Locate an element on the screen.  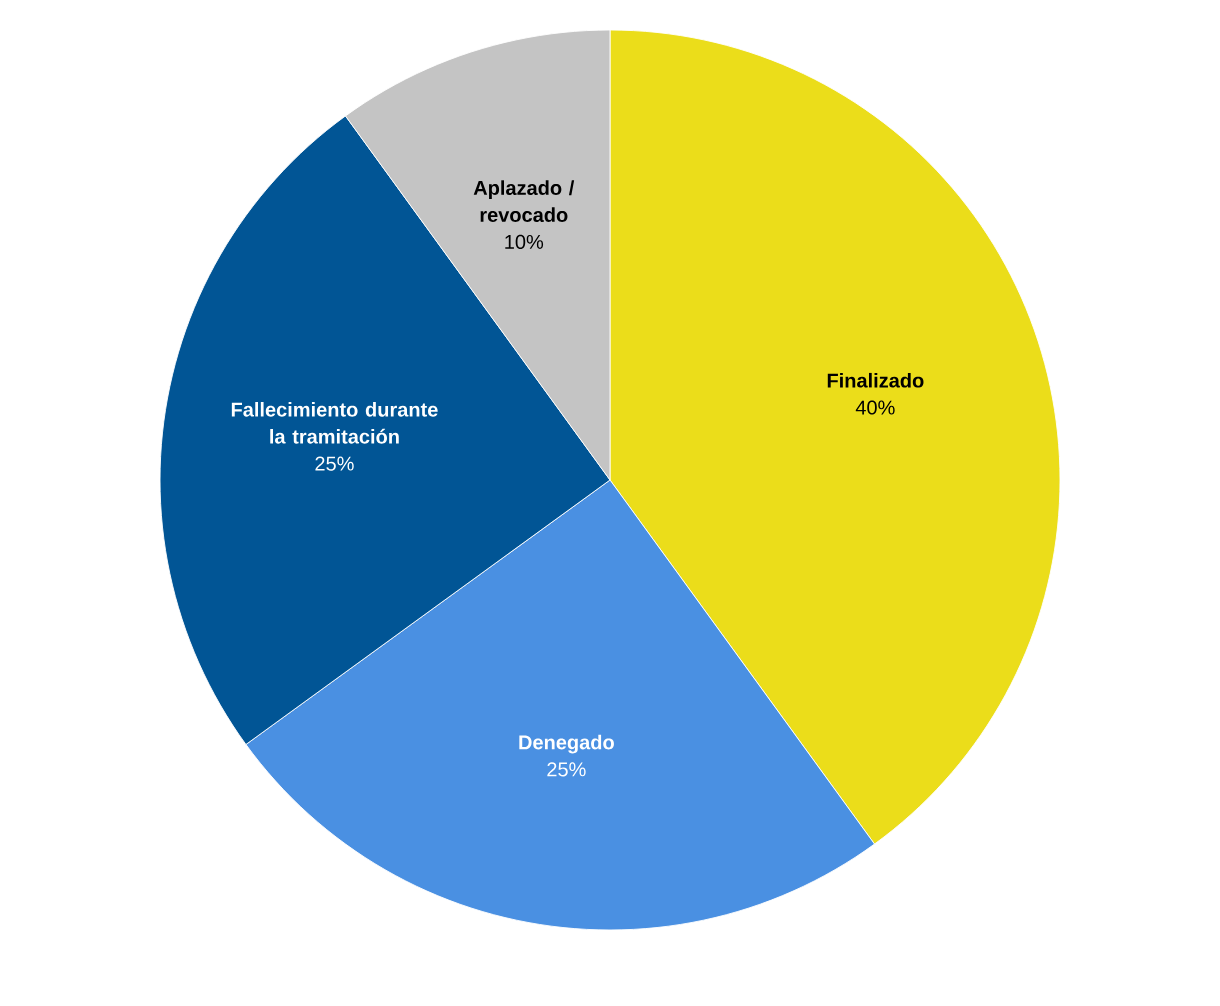
slice-label: Fallecimiento durante la tramitación is located at coordinates (334, 423).